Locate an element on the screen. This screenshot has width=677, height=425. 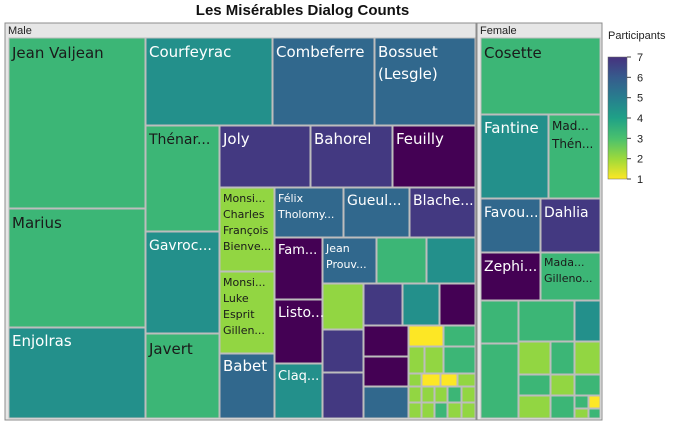
treemap-cell: Enjolras is located at coordinates (77, 373).